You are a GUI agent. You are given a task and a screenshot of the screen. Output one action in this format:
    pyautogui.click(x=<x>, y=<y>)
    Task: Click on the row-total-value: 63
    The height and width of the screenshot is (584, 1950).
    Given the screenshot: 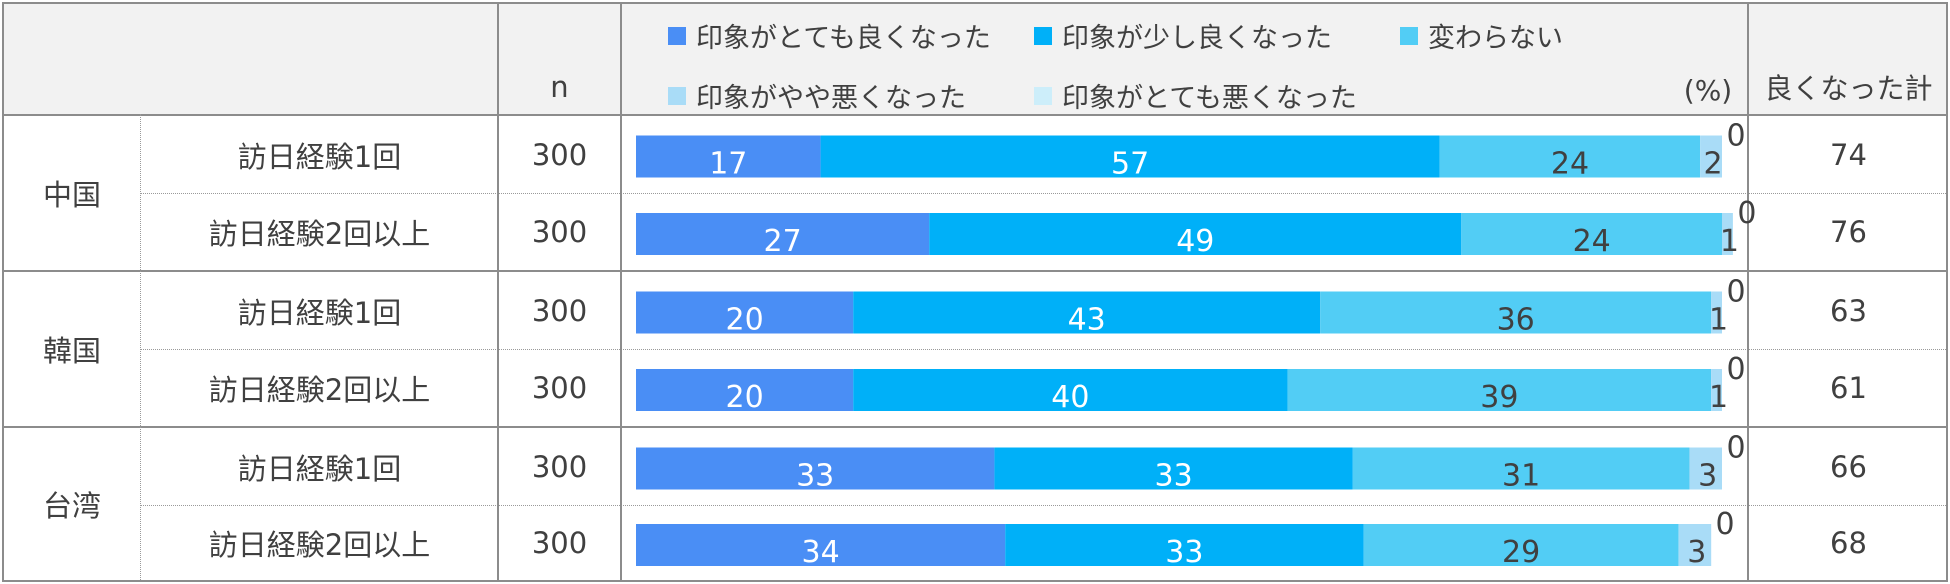 What is the action you would take?
    pyautogui.click(x=1848, y=310)
    